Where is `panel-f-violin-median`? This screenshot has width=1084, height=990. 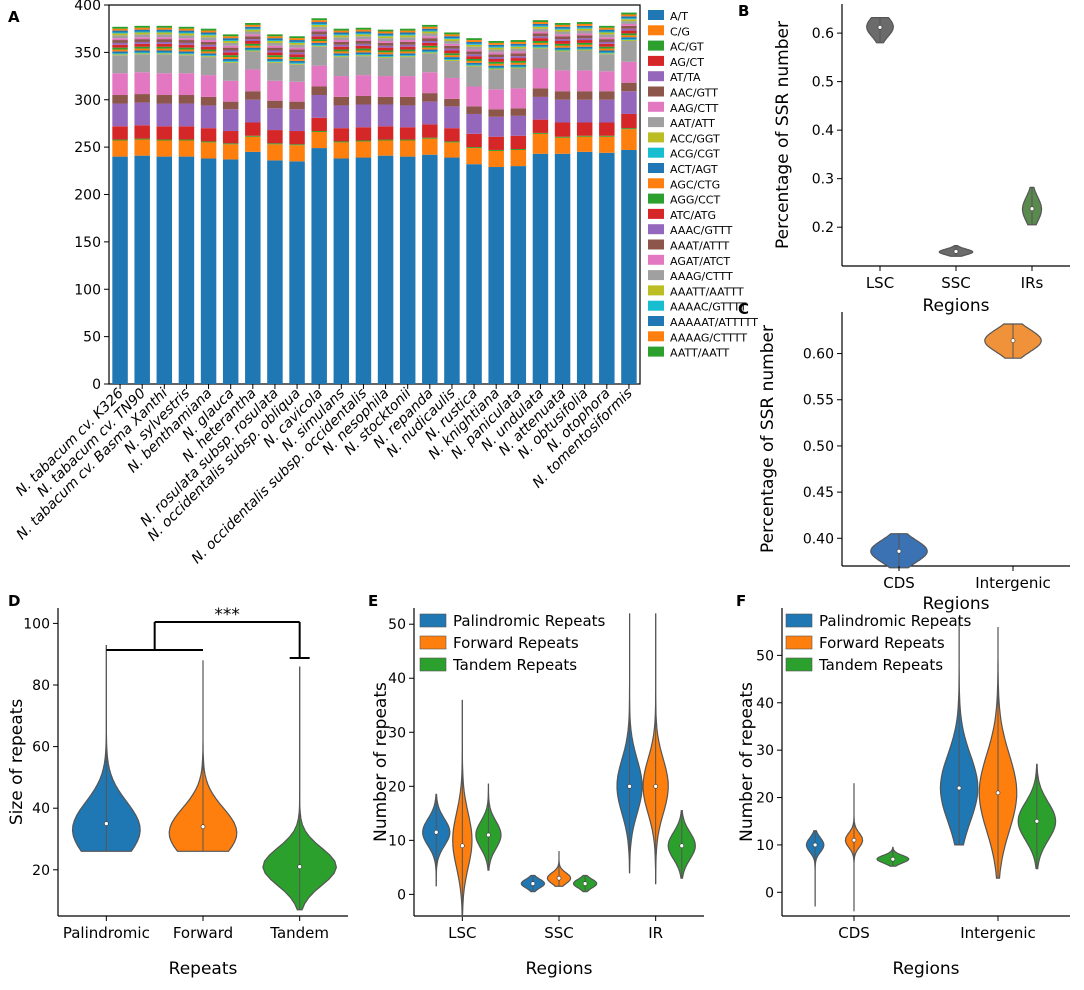
panel-f-violin-median is located at coordinates (959, 788).